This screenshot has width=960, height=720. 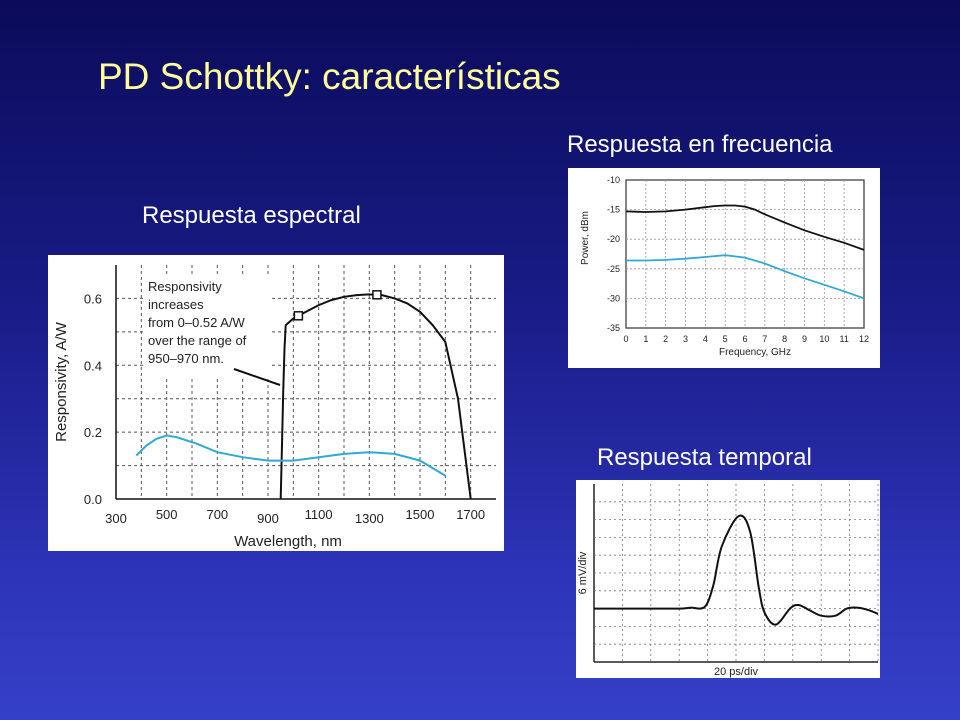 What do you see at coordinates (704, 457) in the screenshot?
I see `heading-temporal-response: Respuesta temporal` at bounding box center [704, 457].